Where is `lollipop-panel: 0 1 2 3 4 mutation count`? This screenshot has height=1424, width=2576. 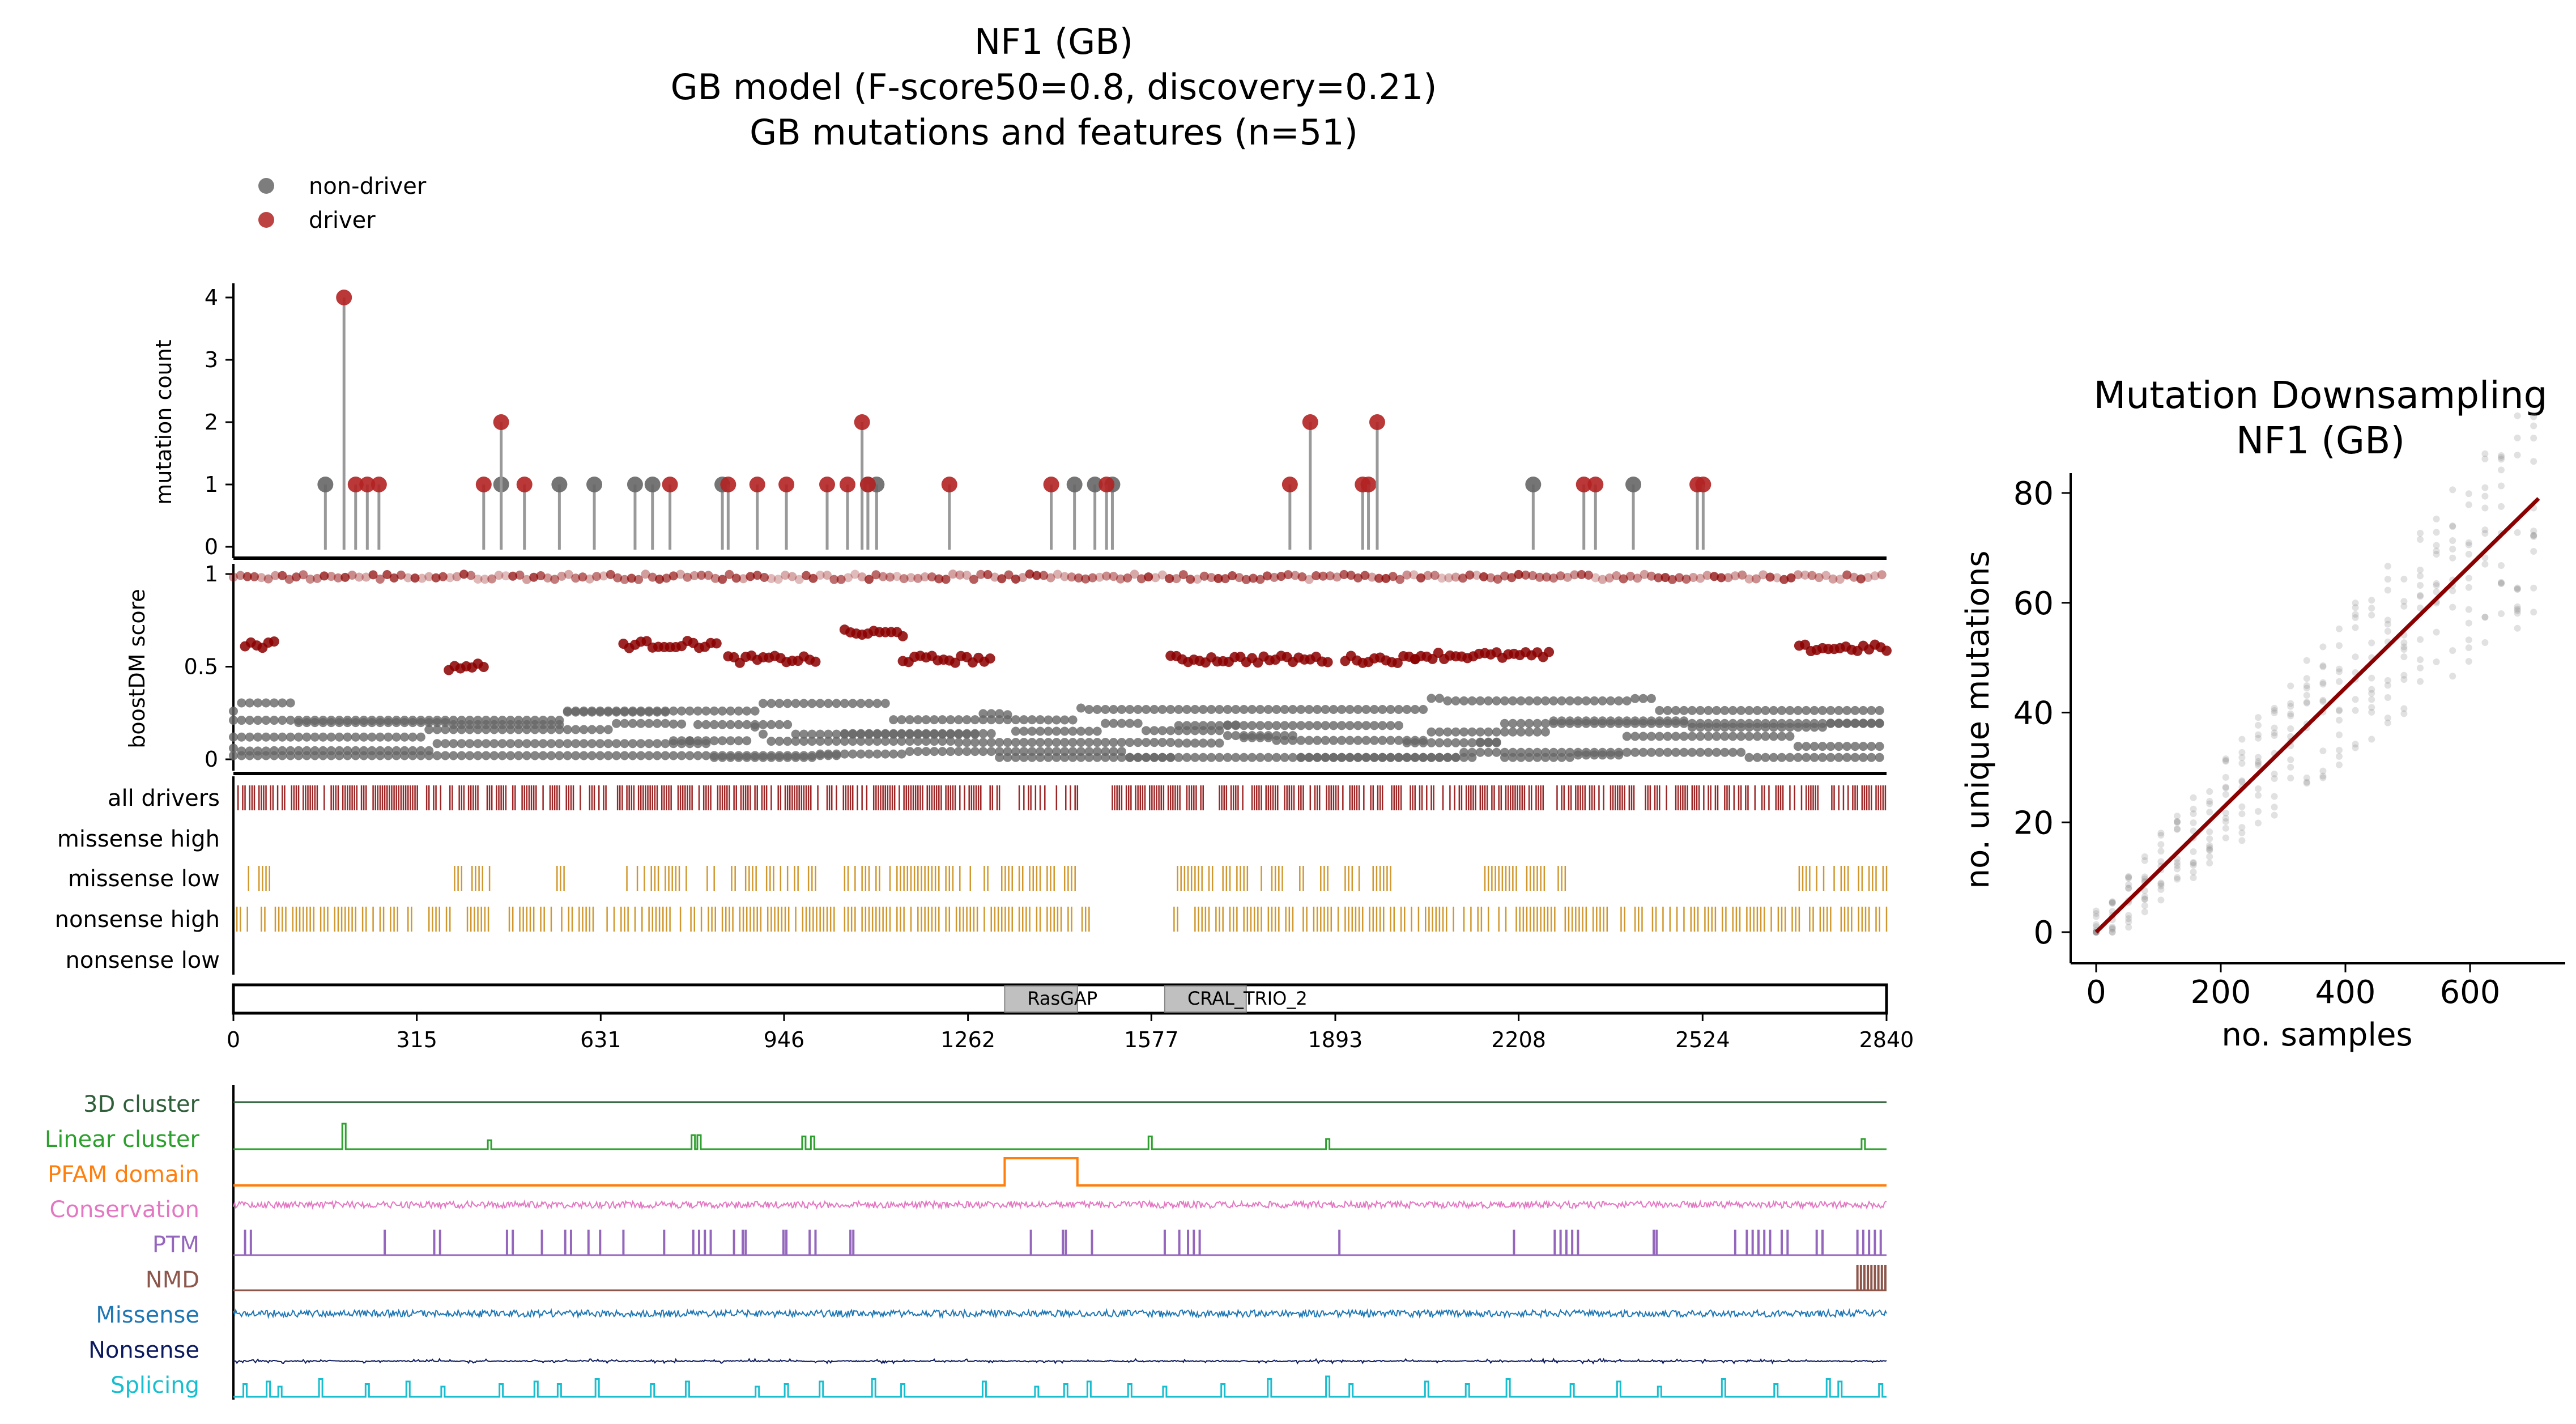
lollipop-panel: 0 1 2 3 4 mutation count is located at coordinates (1019, 421).